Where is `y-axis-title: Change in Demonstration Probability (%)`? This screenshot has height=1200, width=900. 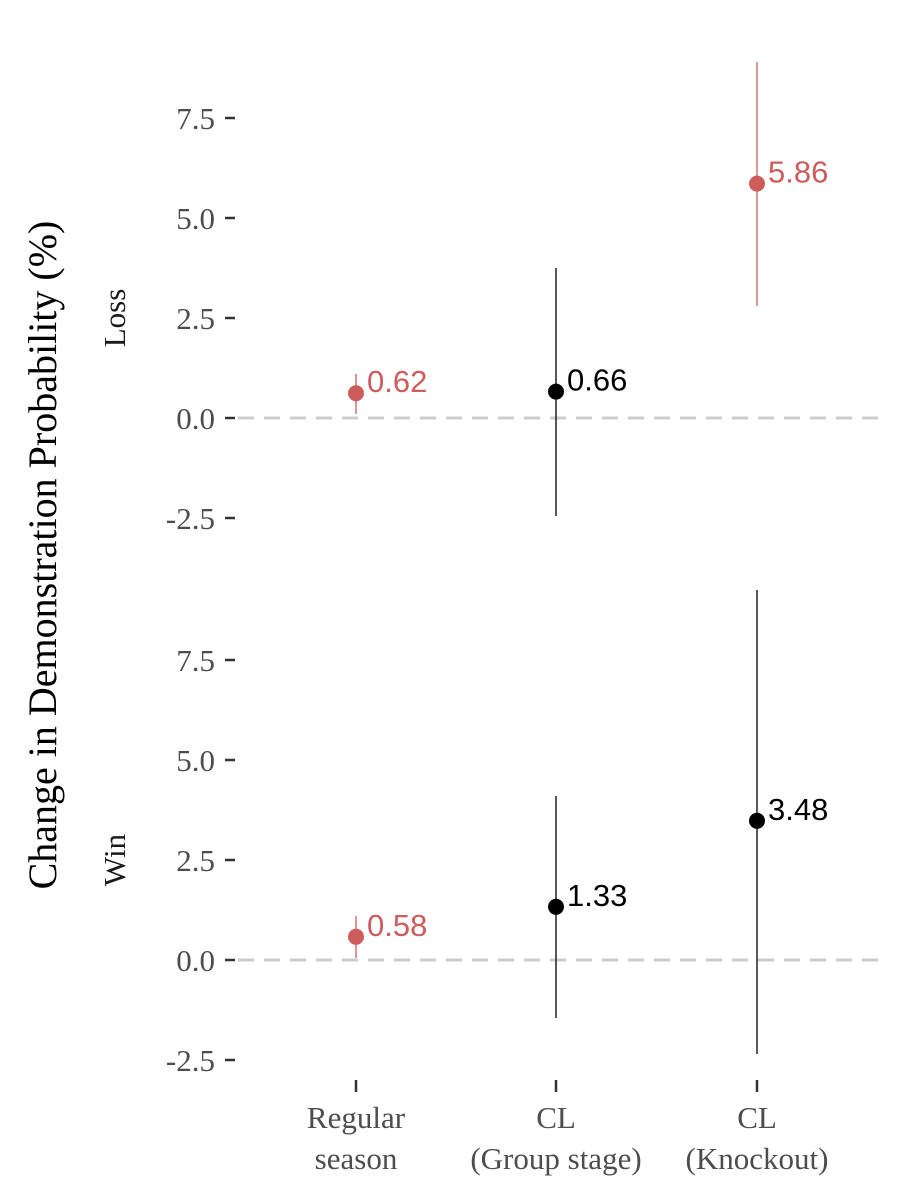 y-axis-title: Change in Demonstration Probability (%) is located at coordinates (42, 555).